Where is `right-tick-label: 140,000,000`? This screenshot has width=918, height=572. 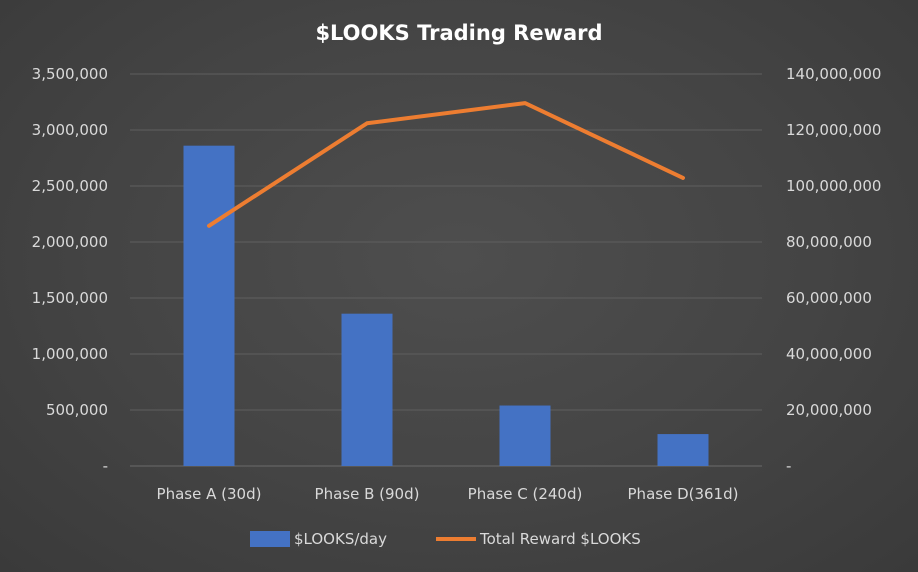
right-tick-label: 140,000,000 is located at coordinates (833, 74).